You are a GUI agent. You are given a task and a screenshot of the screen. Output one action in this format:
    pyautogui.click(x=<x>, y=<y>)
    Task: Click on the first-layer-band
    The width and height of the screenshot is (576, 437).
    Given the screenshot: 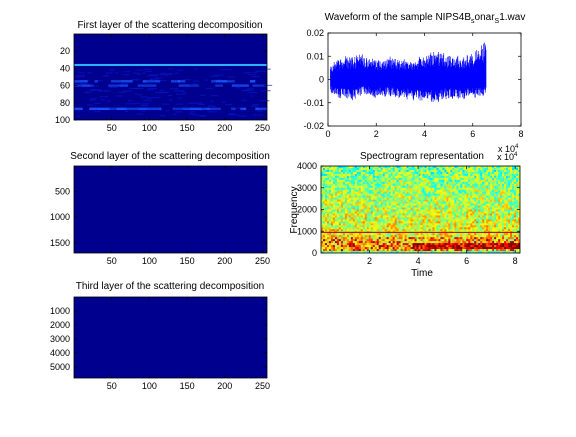 What is the action you would take?
    pyautogui.click(x=262, y=109)
    